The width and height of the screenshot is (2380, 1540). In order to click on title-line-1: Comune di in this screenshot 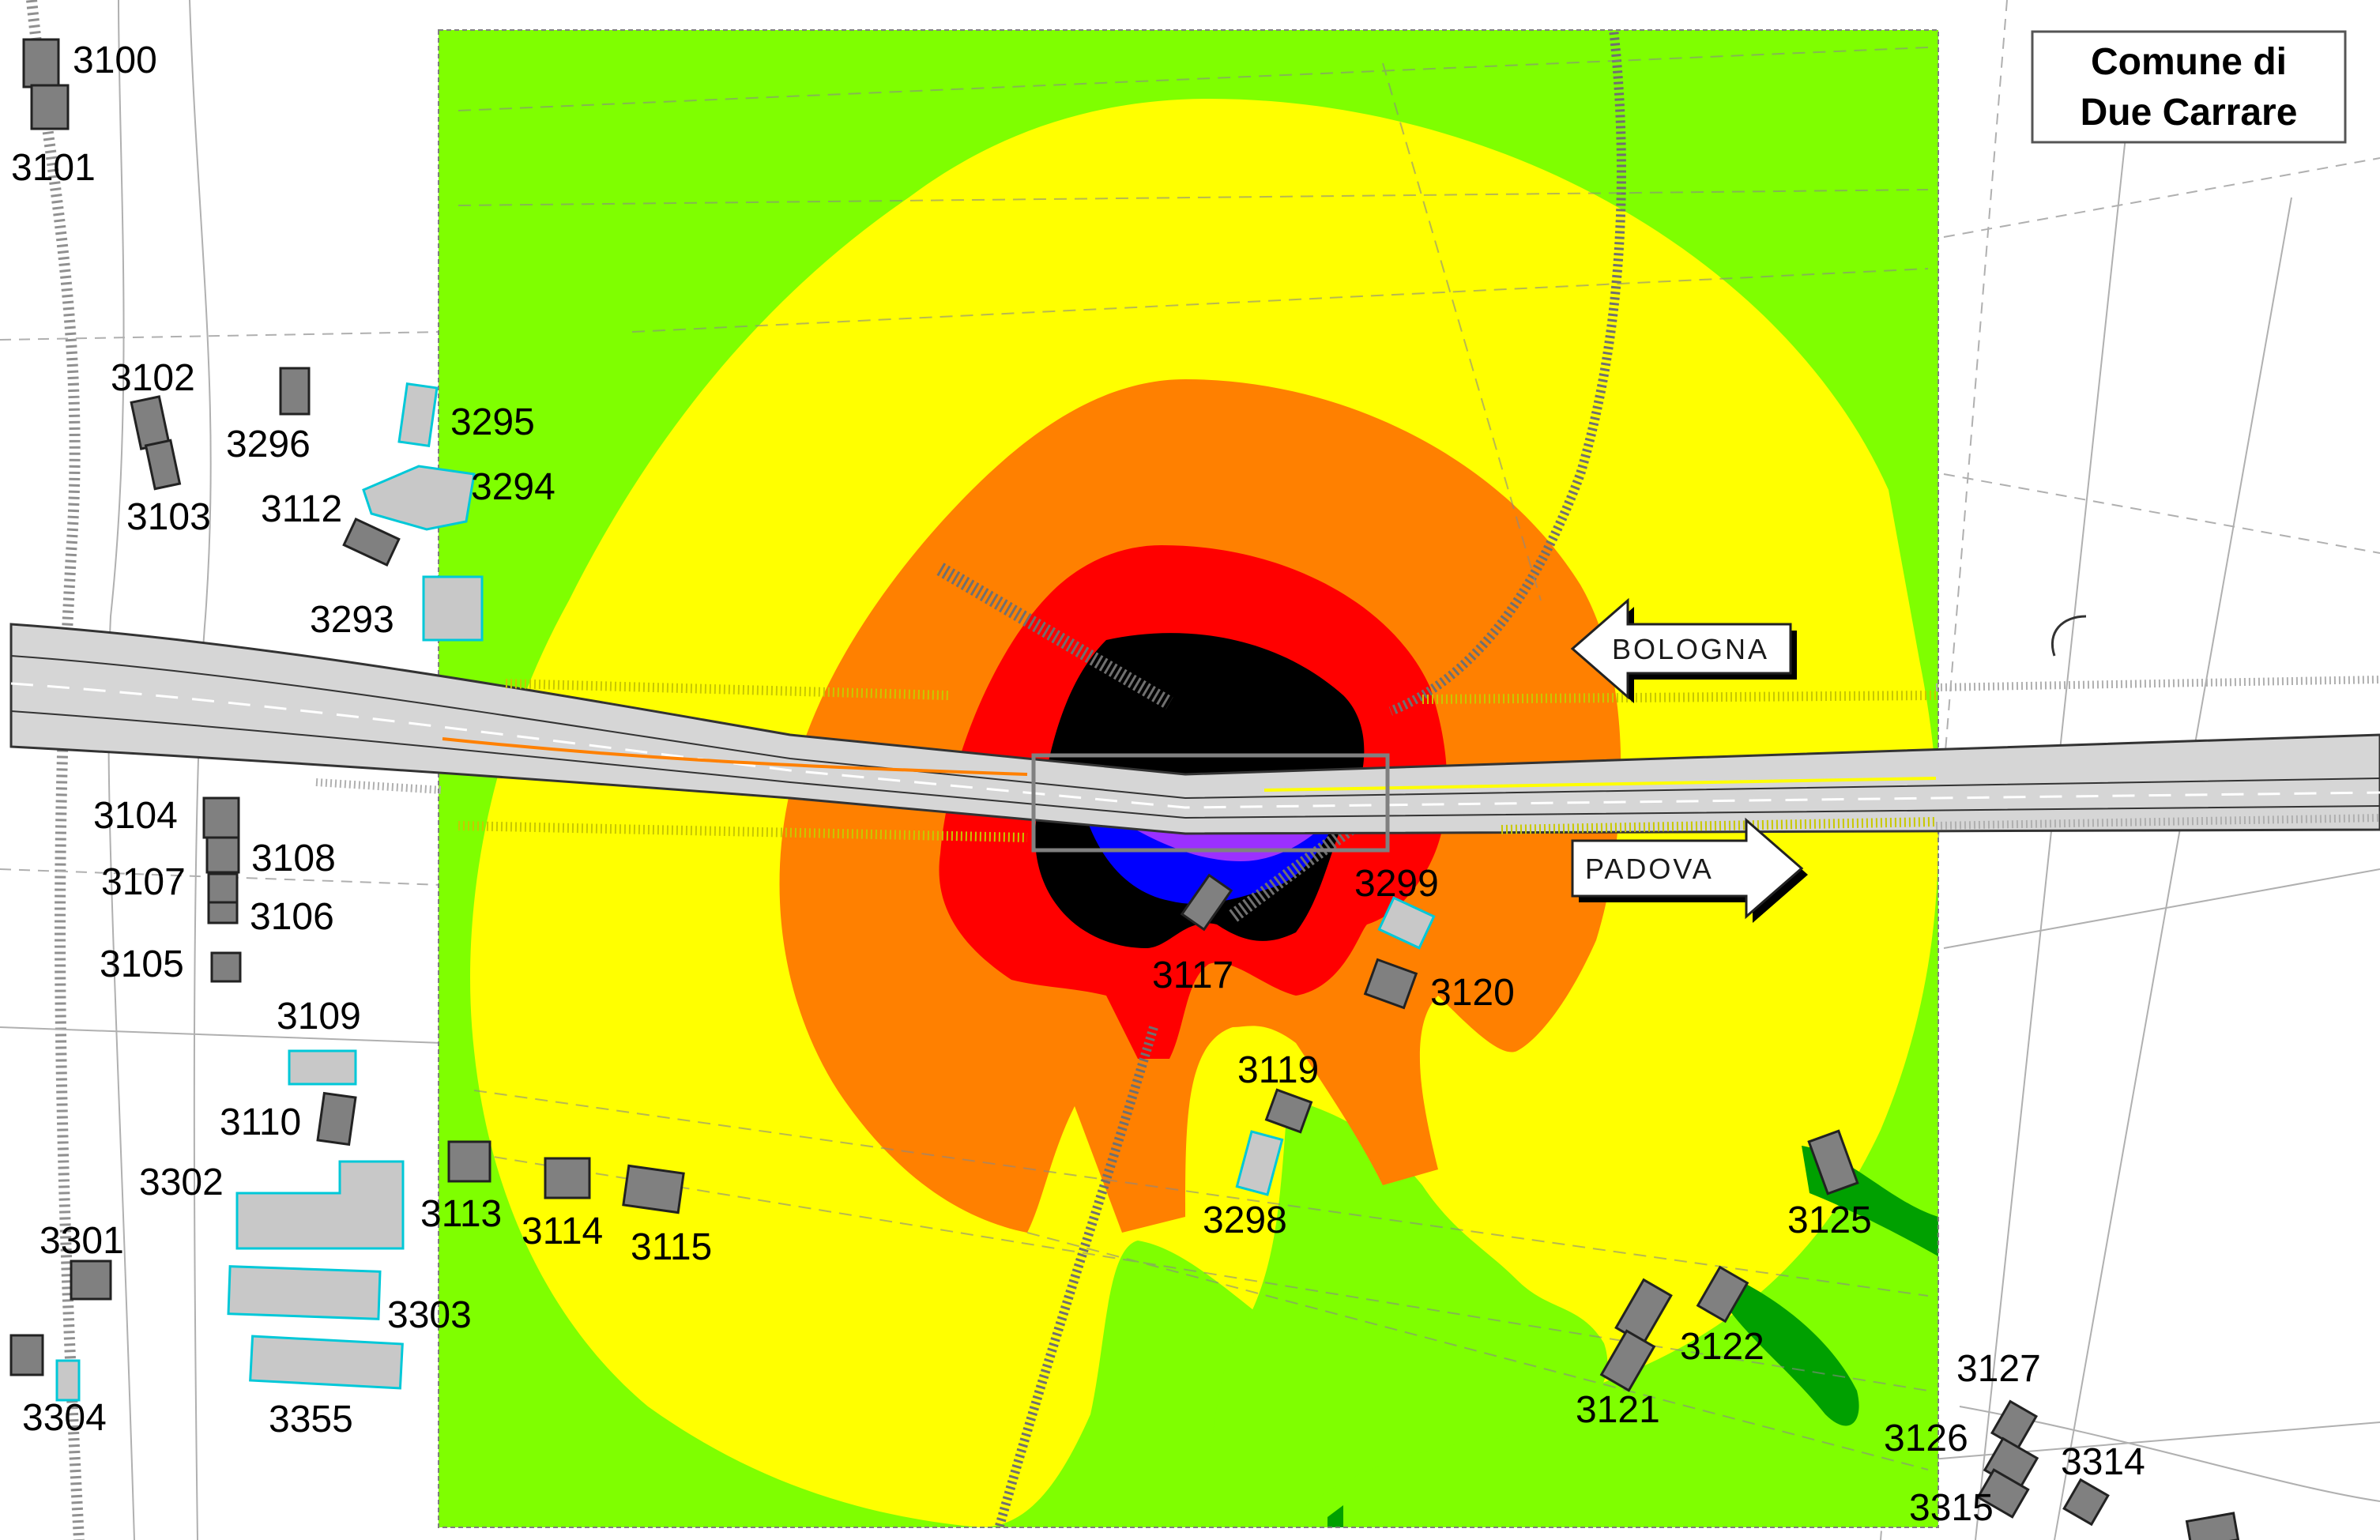, I will do `click(2189, 62)`.